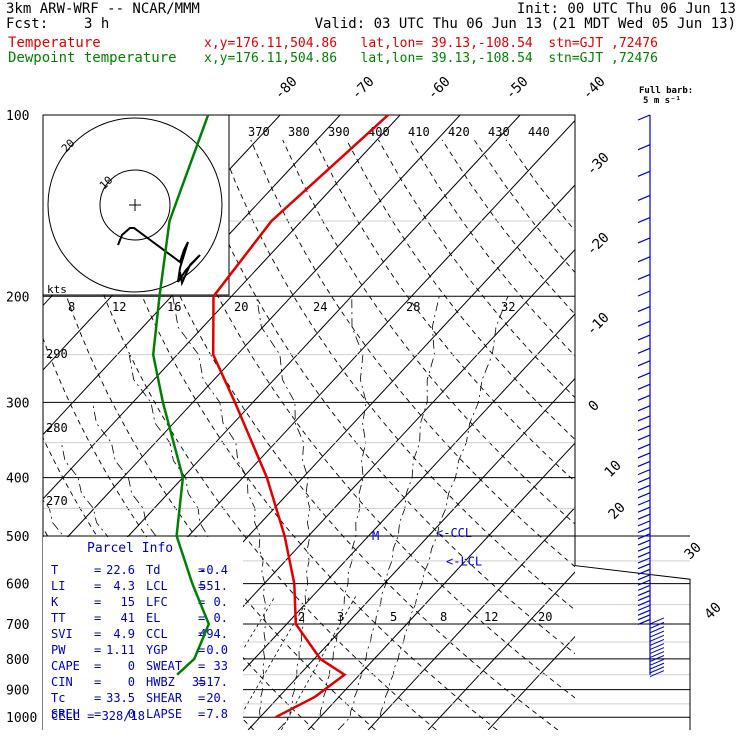 The height and width of the screenshot is (740, 740). Describe the element at coordinates (319, 663) in the screenshot. I see `mixing-ratio-line` at that location.